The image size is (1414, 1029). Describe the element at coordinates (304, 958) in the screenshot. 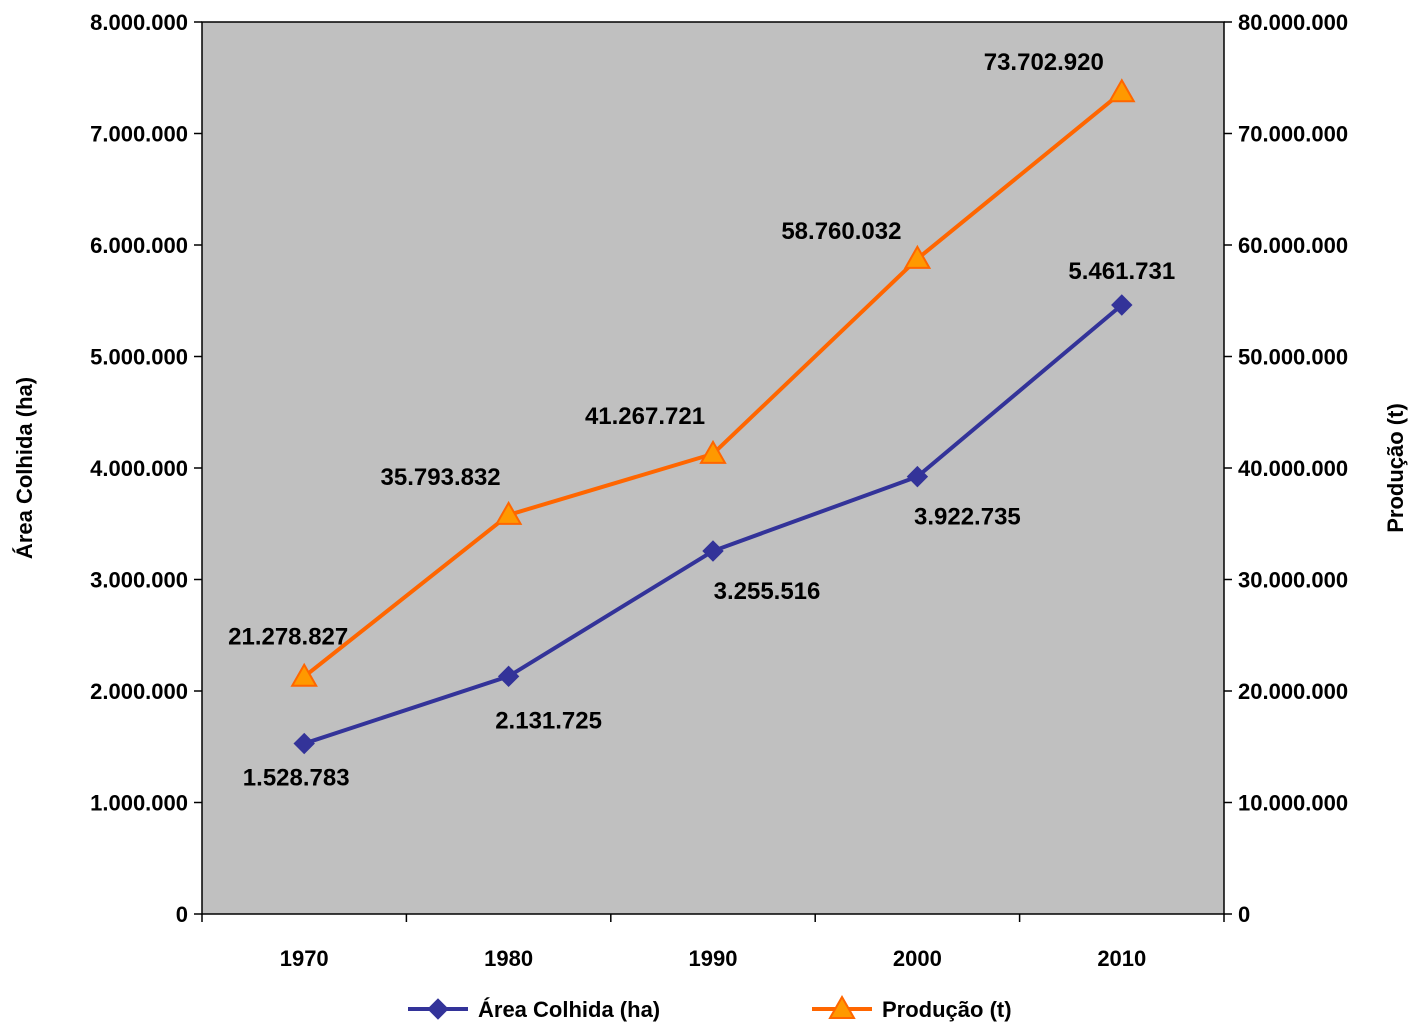

I see `x-tick-label: 1970` at that location.